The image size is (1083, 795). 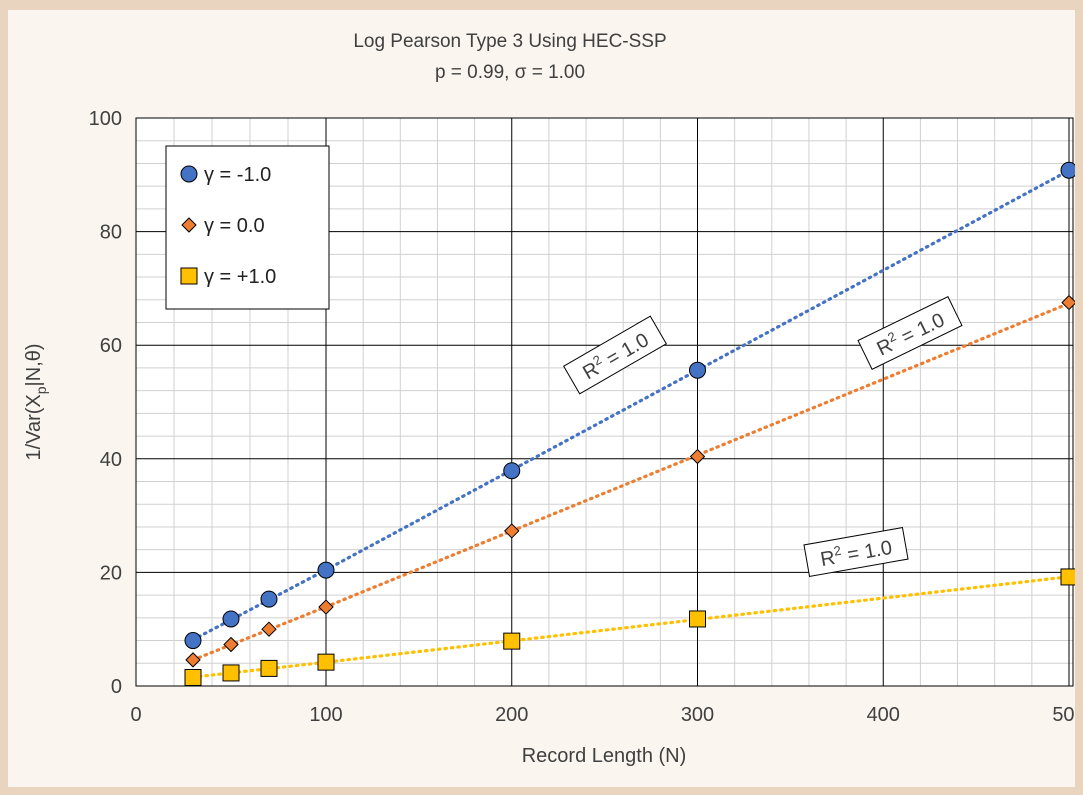 What do you see at coordinates (697, 715) in the screenshot?
I see `x-tick-label: 300` at bounding box center [697, 715].